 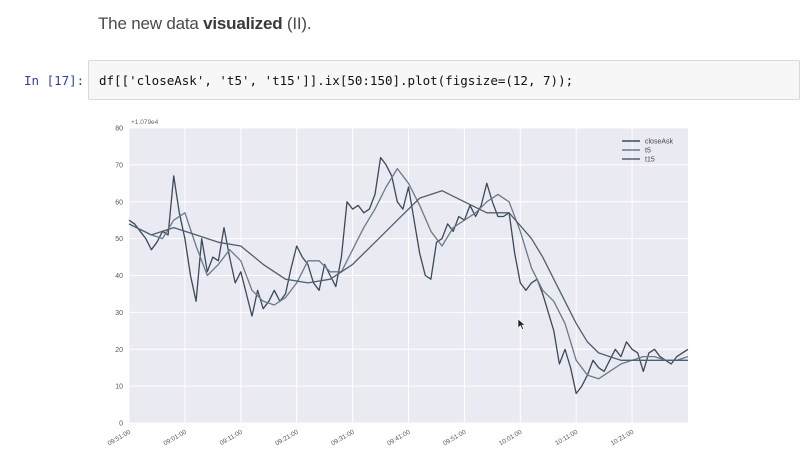 I want to click on y-tick-label: 70, so click(x=119, y=165).